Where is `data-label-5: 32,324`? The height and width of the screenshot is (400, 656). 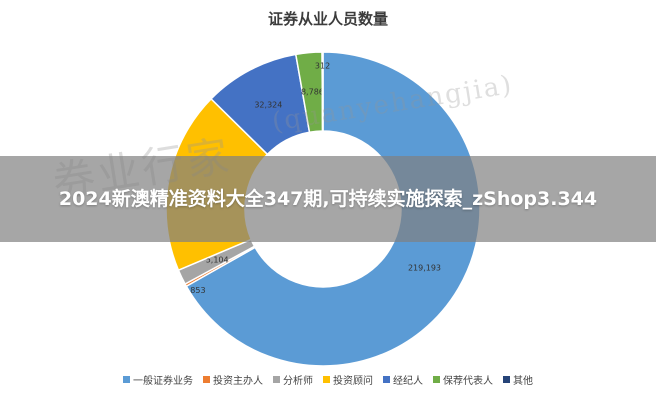 data-label-5: 32,324 is located at coordinates (268, 104).